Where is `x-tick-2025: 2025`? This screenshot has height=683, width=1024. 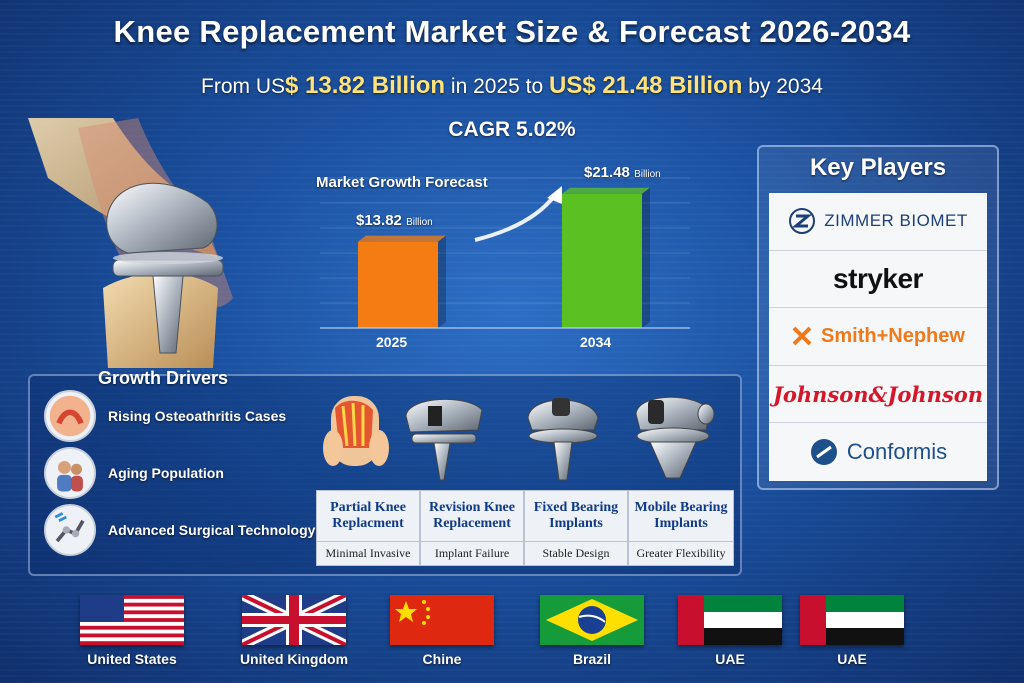
x-tick-2025: 2025 is located at coordinates (392, 342).